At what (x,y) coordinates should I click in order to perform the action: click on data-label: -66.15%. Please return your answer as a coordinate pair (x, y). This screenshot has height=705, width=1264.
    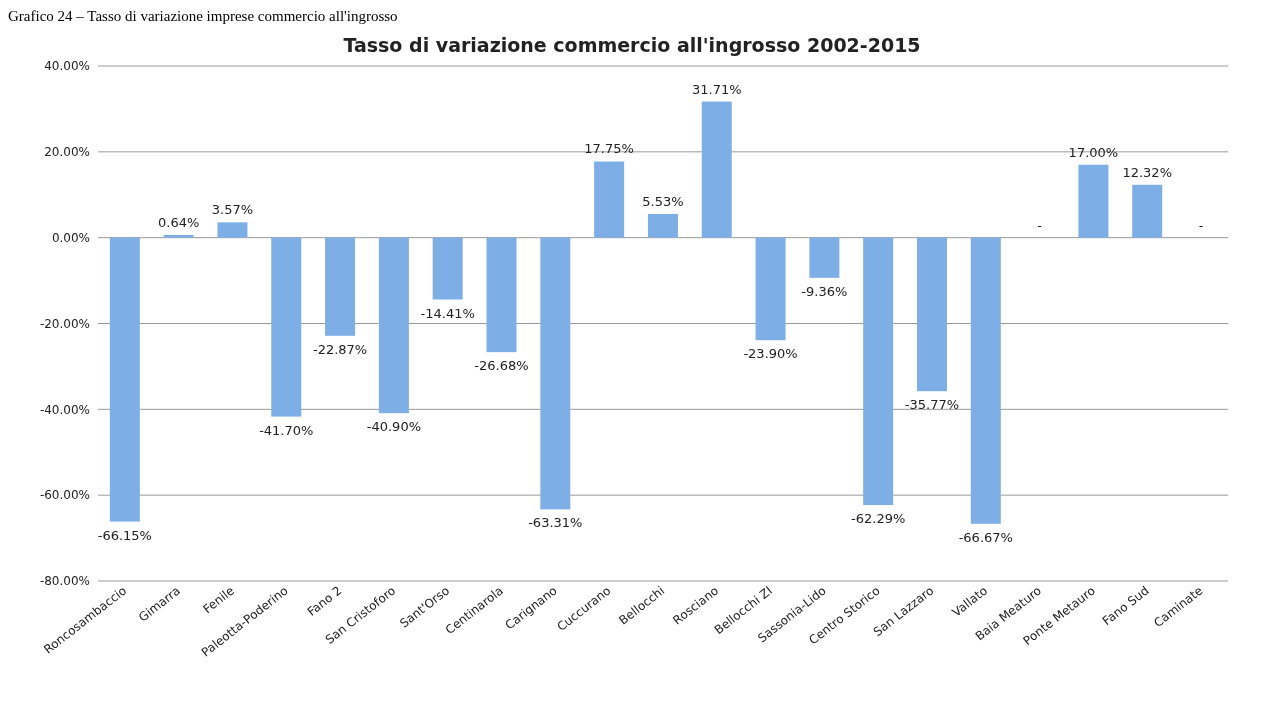
    Looking at the image, I should click on (124, 535).